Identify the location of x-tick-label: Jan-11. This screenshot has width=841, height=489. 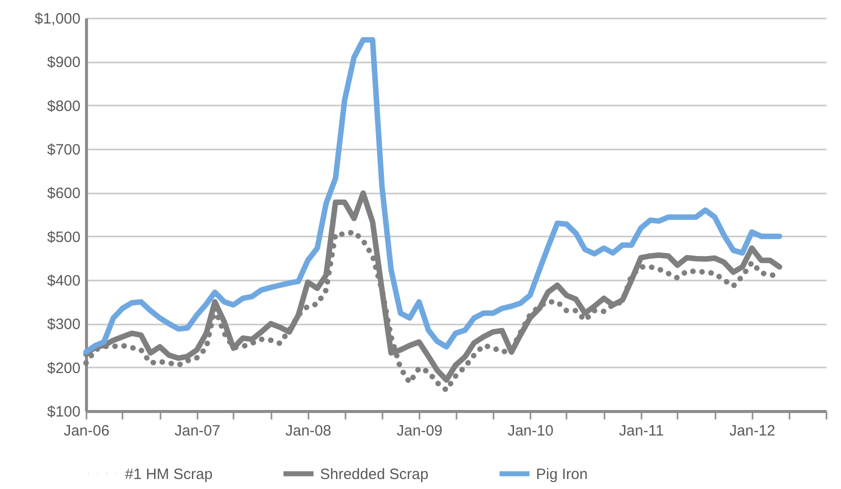
(641, 431).